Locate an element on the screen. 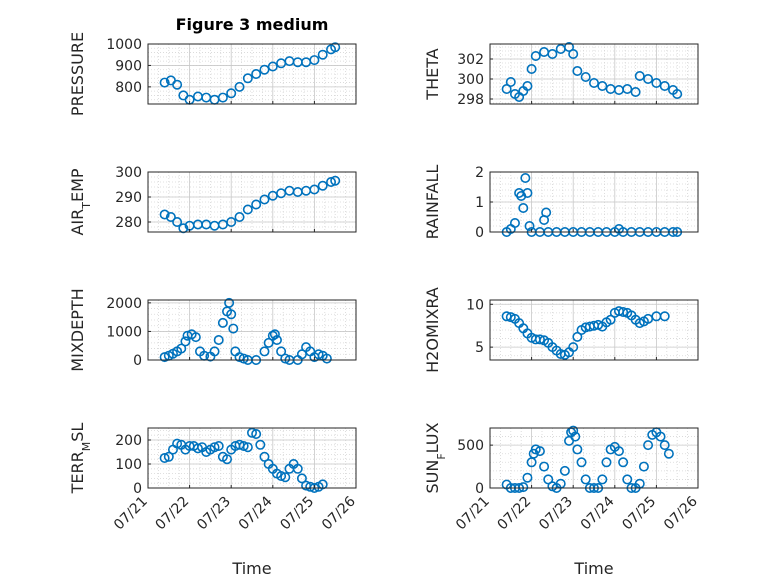  y-axis-label: RAINFALL is located at coordinates (432, 202).